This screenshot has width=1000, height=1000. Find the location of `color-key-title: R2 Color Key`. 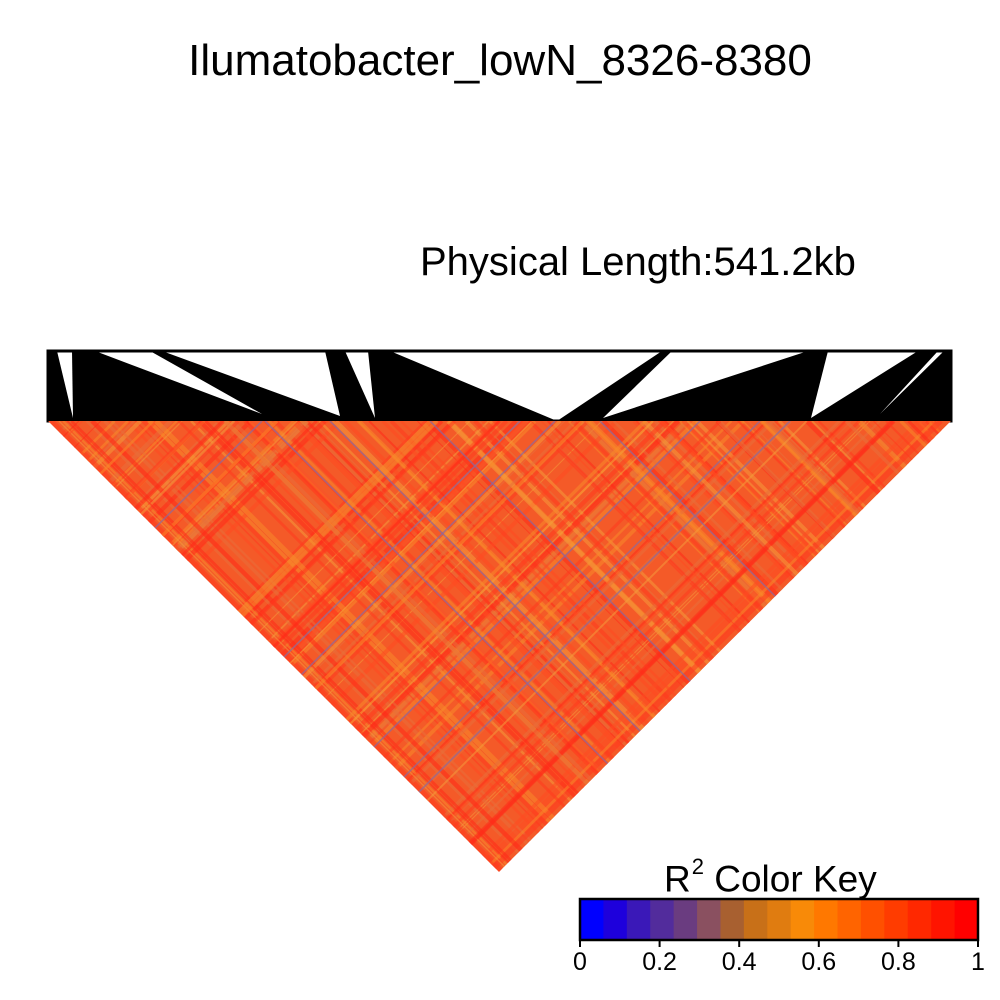

color-key-title: R2 Color Key is located at coordinates (770, 877).